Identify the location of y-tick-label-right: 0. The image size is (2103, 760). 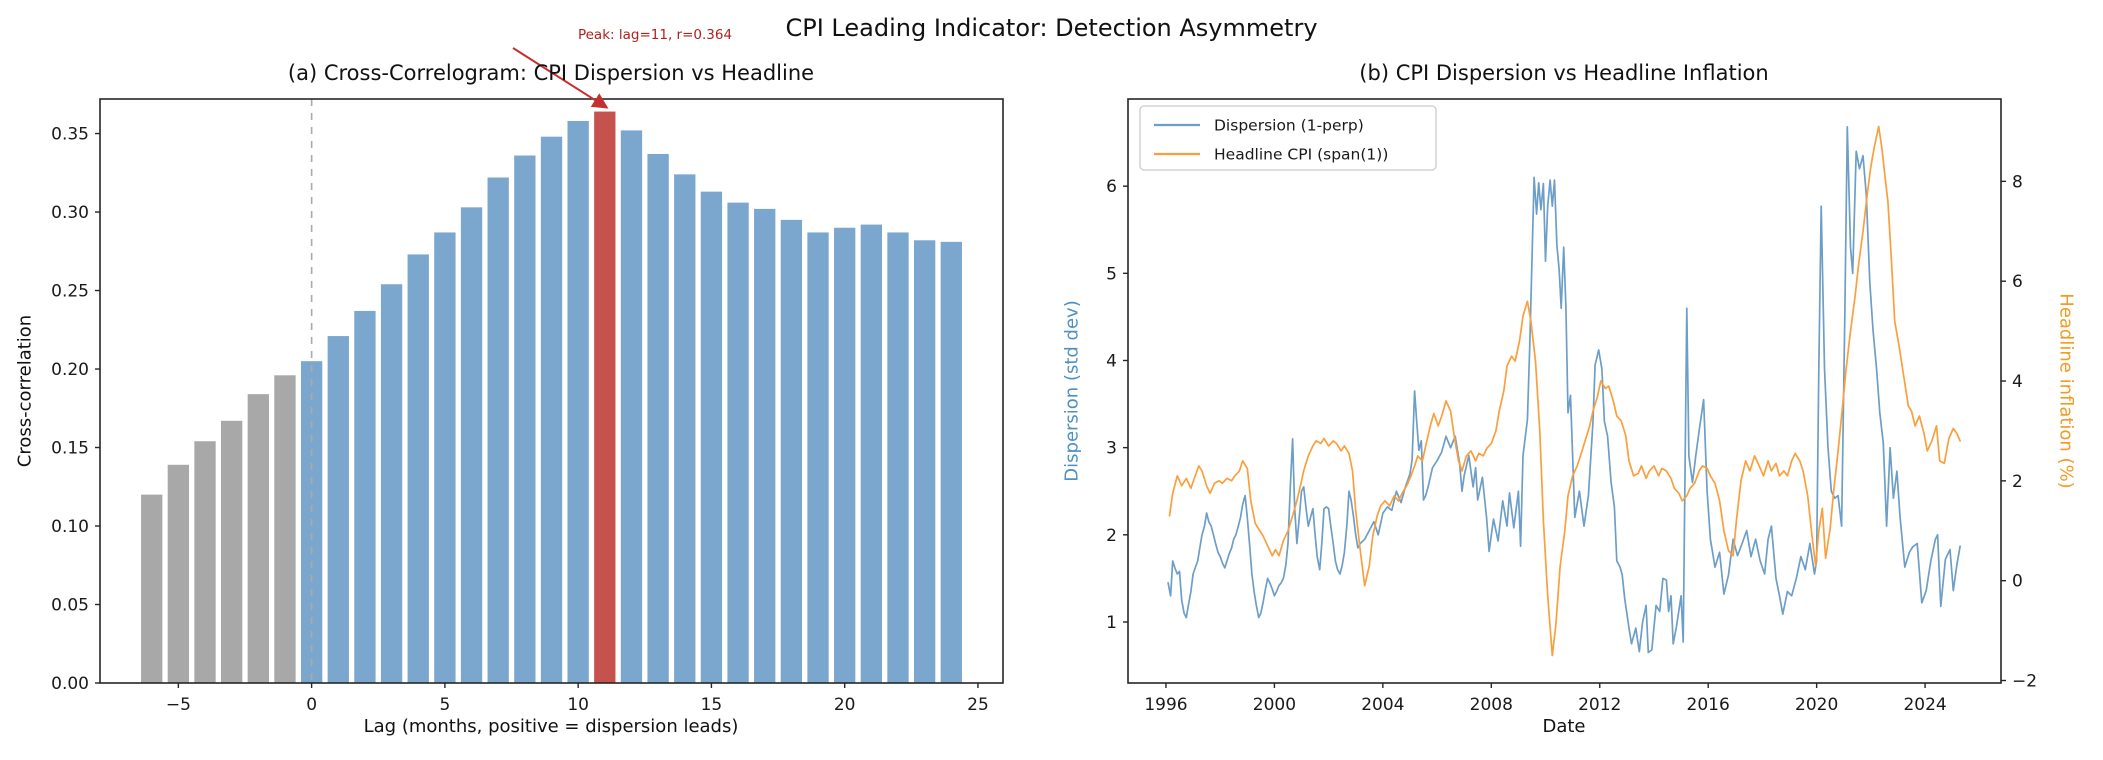
(2017, 582).